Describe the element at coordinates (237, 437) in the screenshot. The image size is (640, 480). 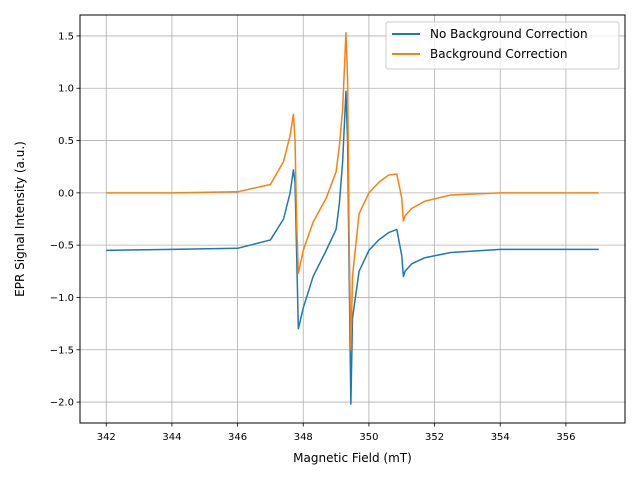
I see `x-tick-label: 346` at that location.